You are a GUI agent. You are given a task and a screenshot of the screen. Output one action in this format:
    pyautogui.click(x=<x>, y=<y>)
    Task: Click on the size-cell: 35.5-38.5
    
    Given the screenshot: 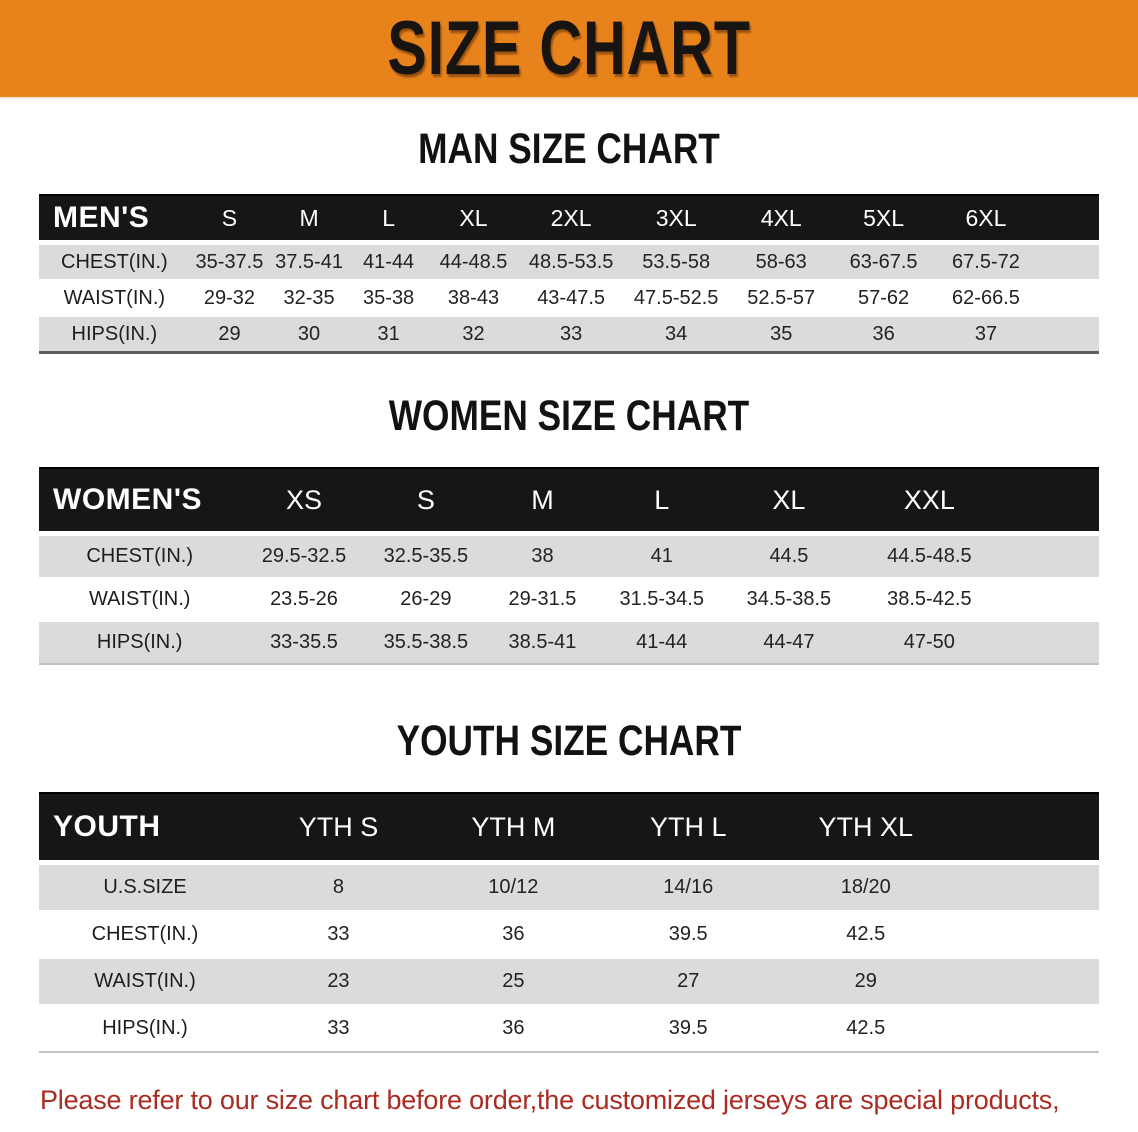 What is the action you would take?
    pyautogui.click(x=426, y=642)
    